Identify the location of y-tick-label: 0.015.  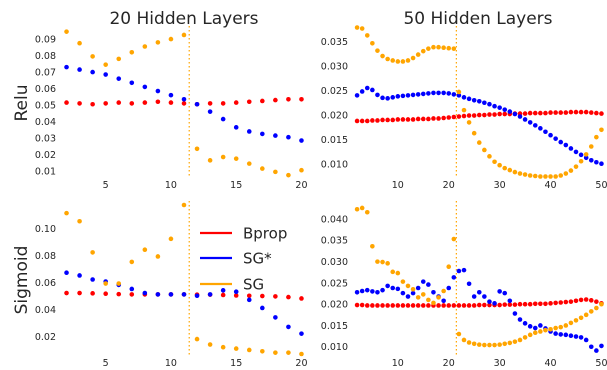
(334, 326).